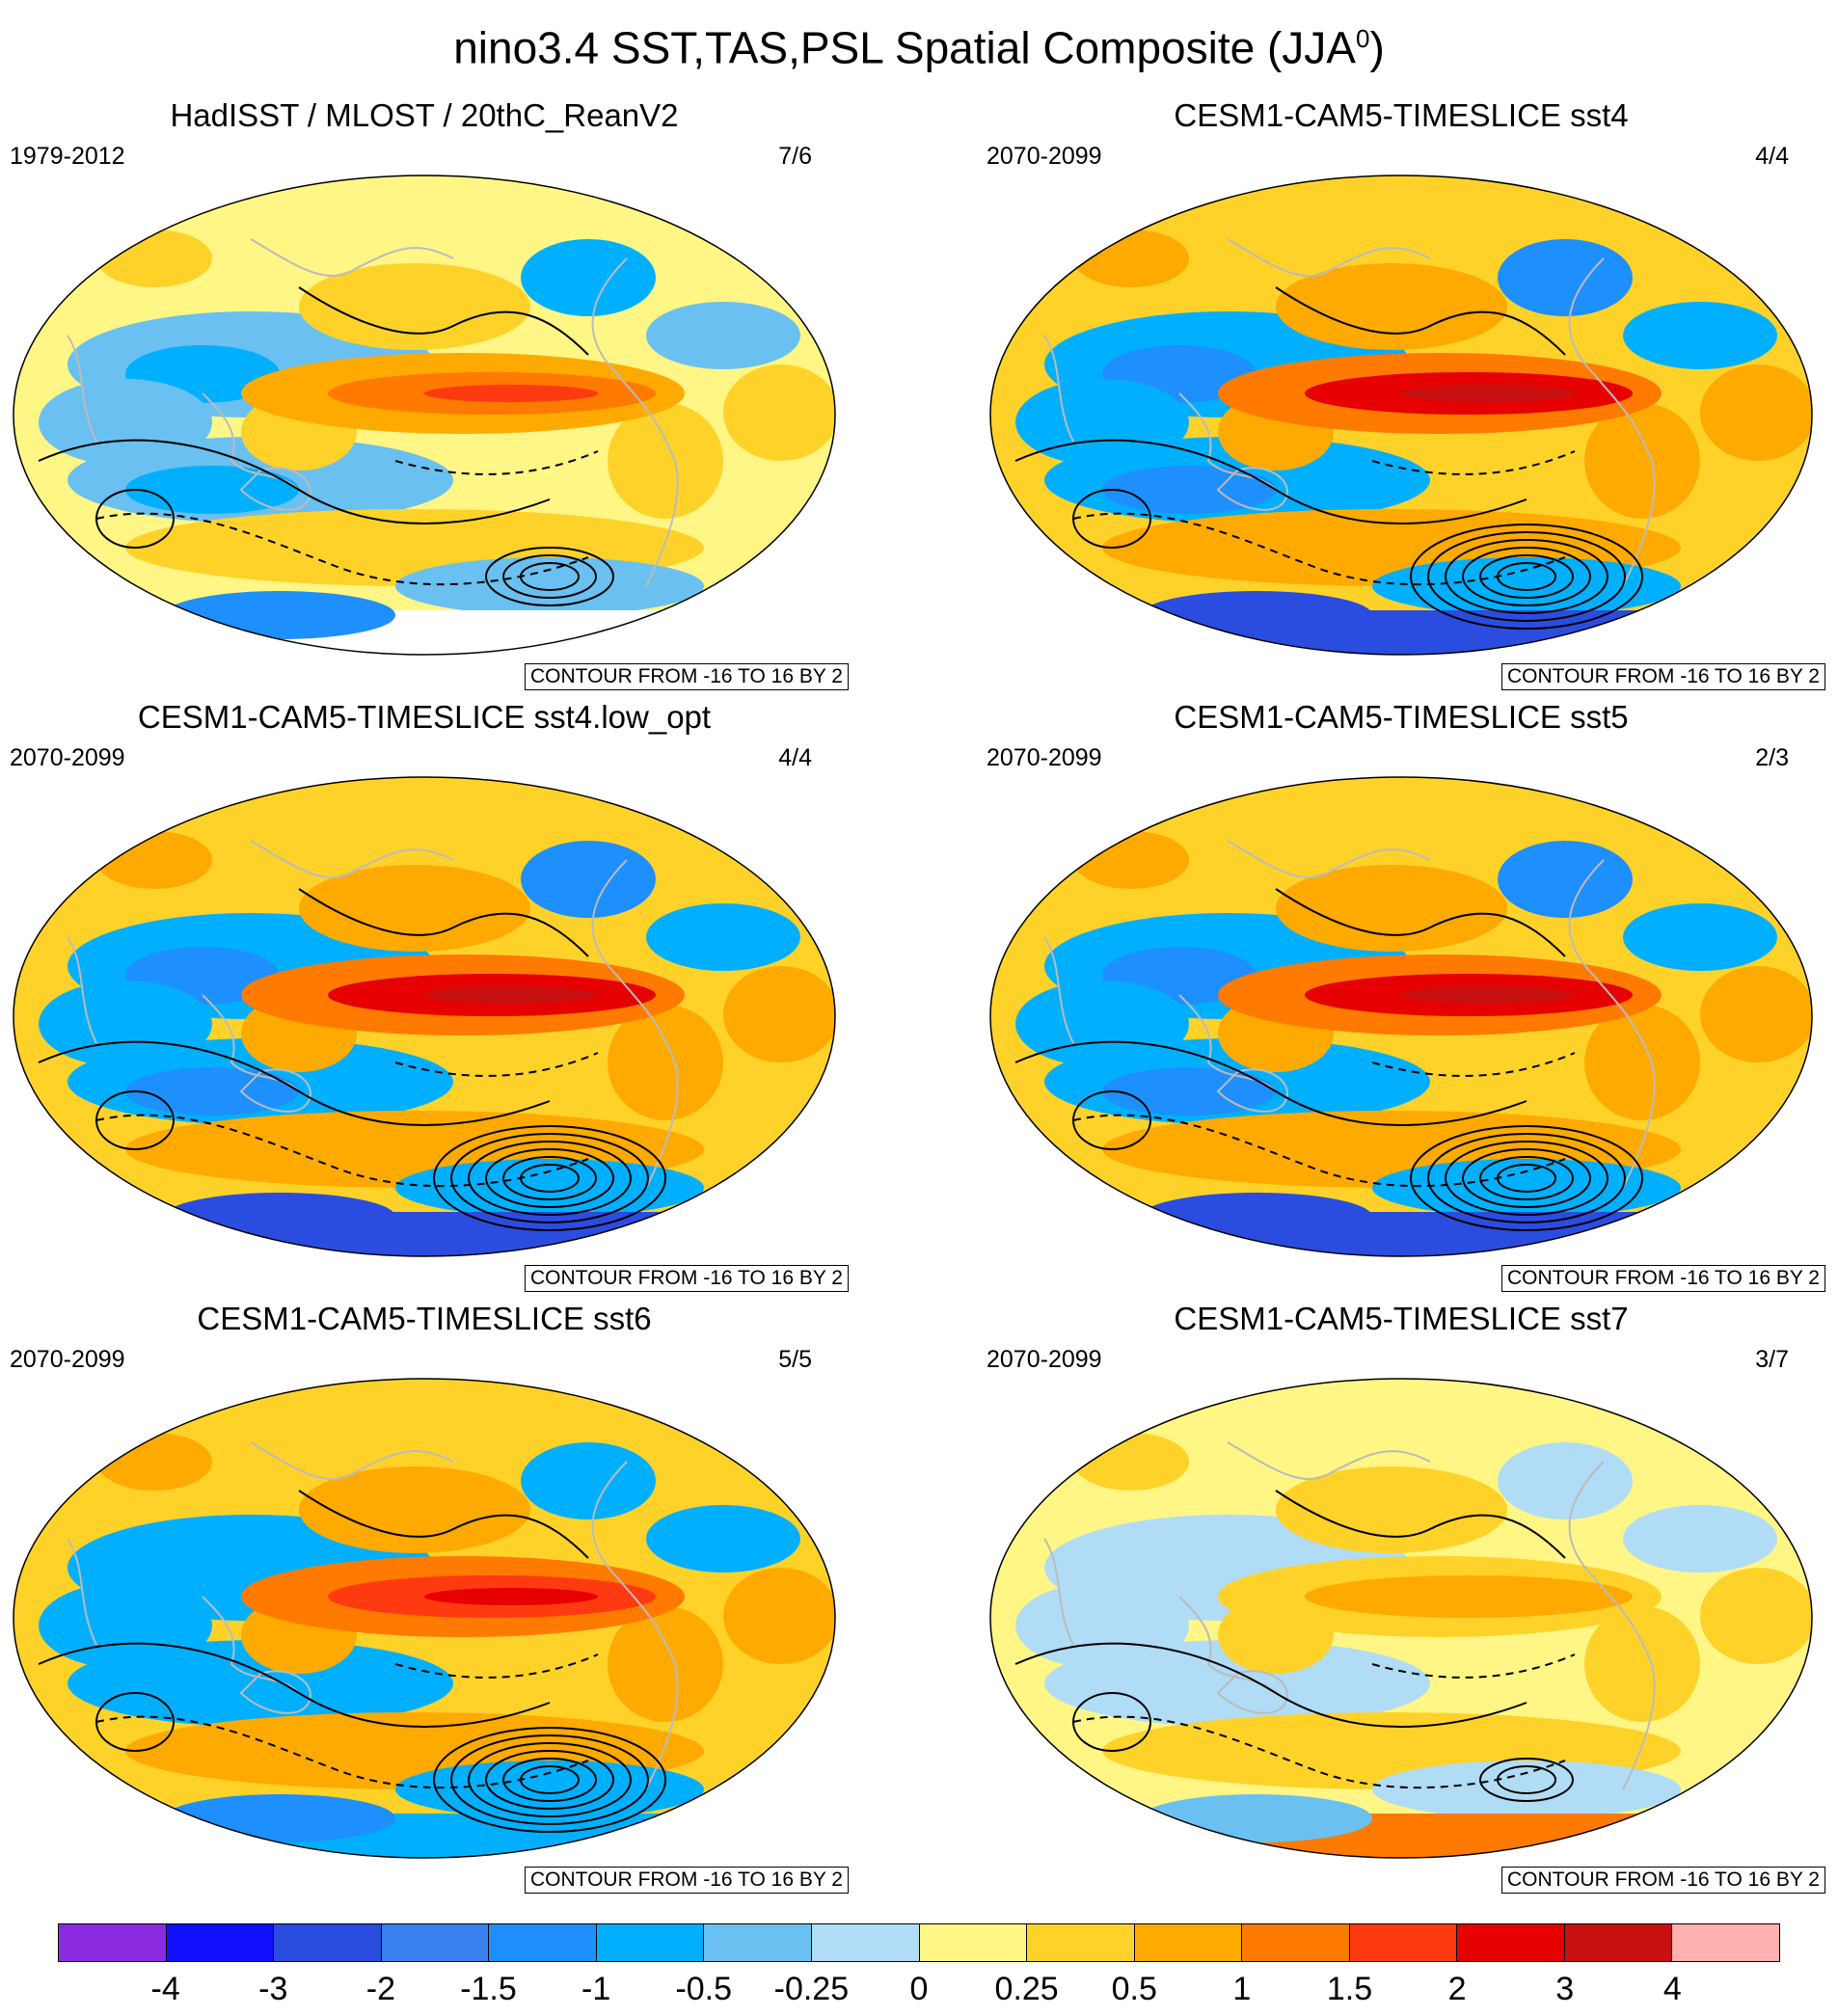  Describe the element at coordinates (1772, 757) in the screenshot. I see `panel-ensemble-count: 2/3` at that location.